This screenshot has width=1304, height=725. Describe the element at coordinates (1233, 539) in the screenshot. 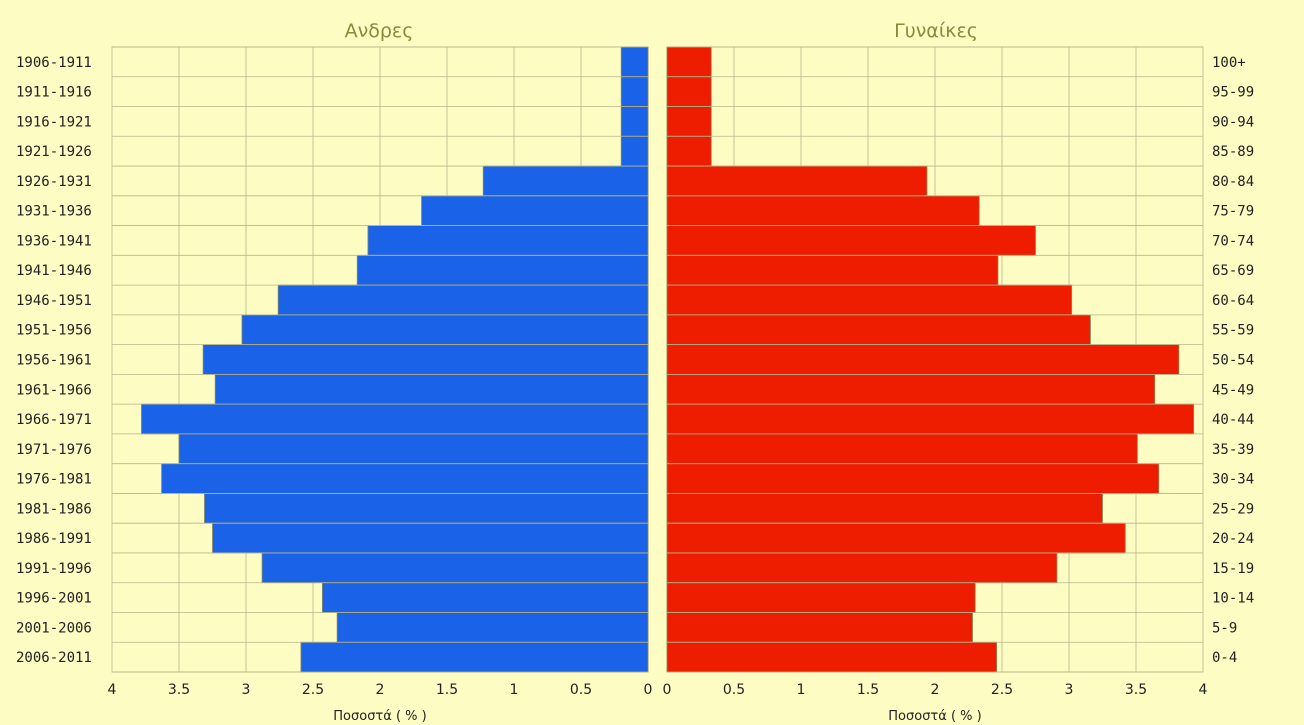

I see `right-category-label: 20-24` at that location.